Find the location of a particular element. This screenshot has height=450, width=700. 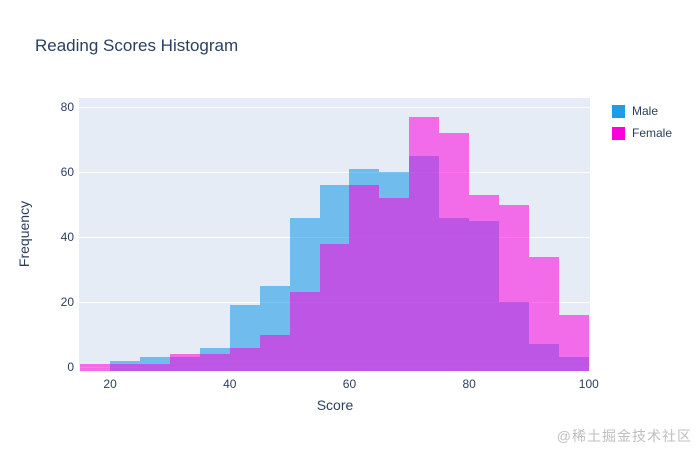

x-tick-80: 80 is located at coordinates (469, 384).